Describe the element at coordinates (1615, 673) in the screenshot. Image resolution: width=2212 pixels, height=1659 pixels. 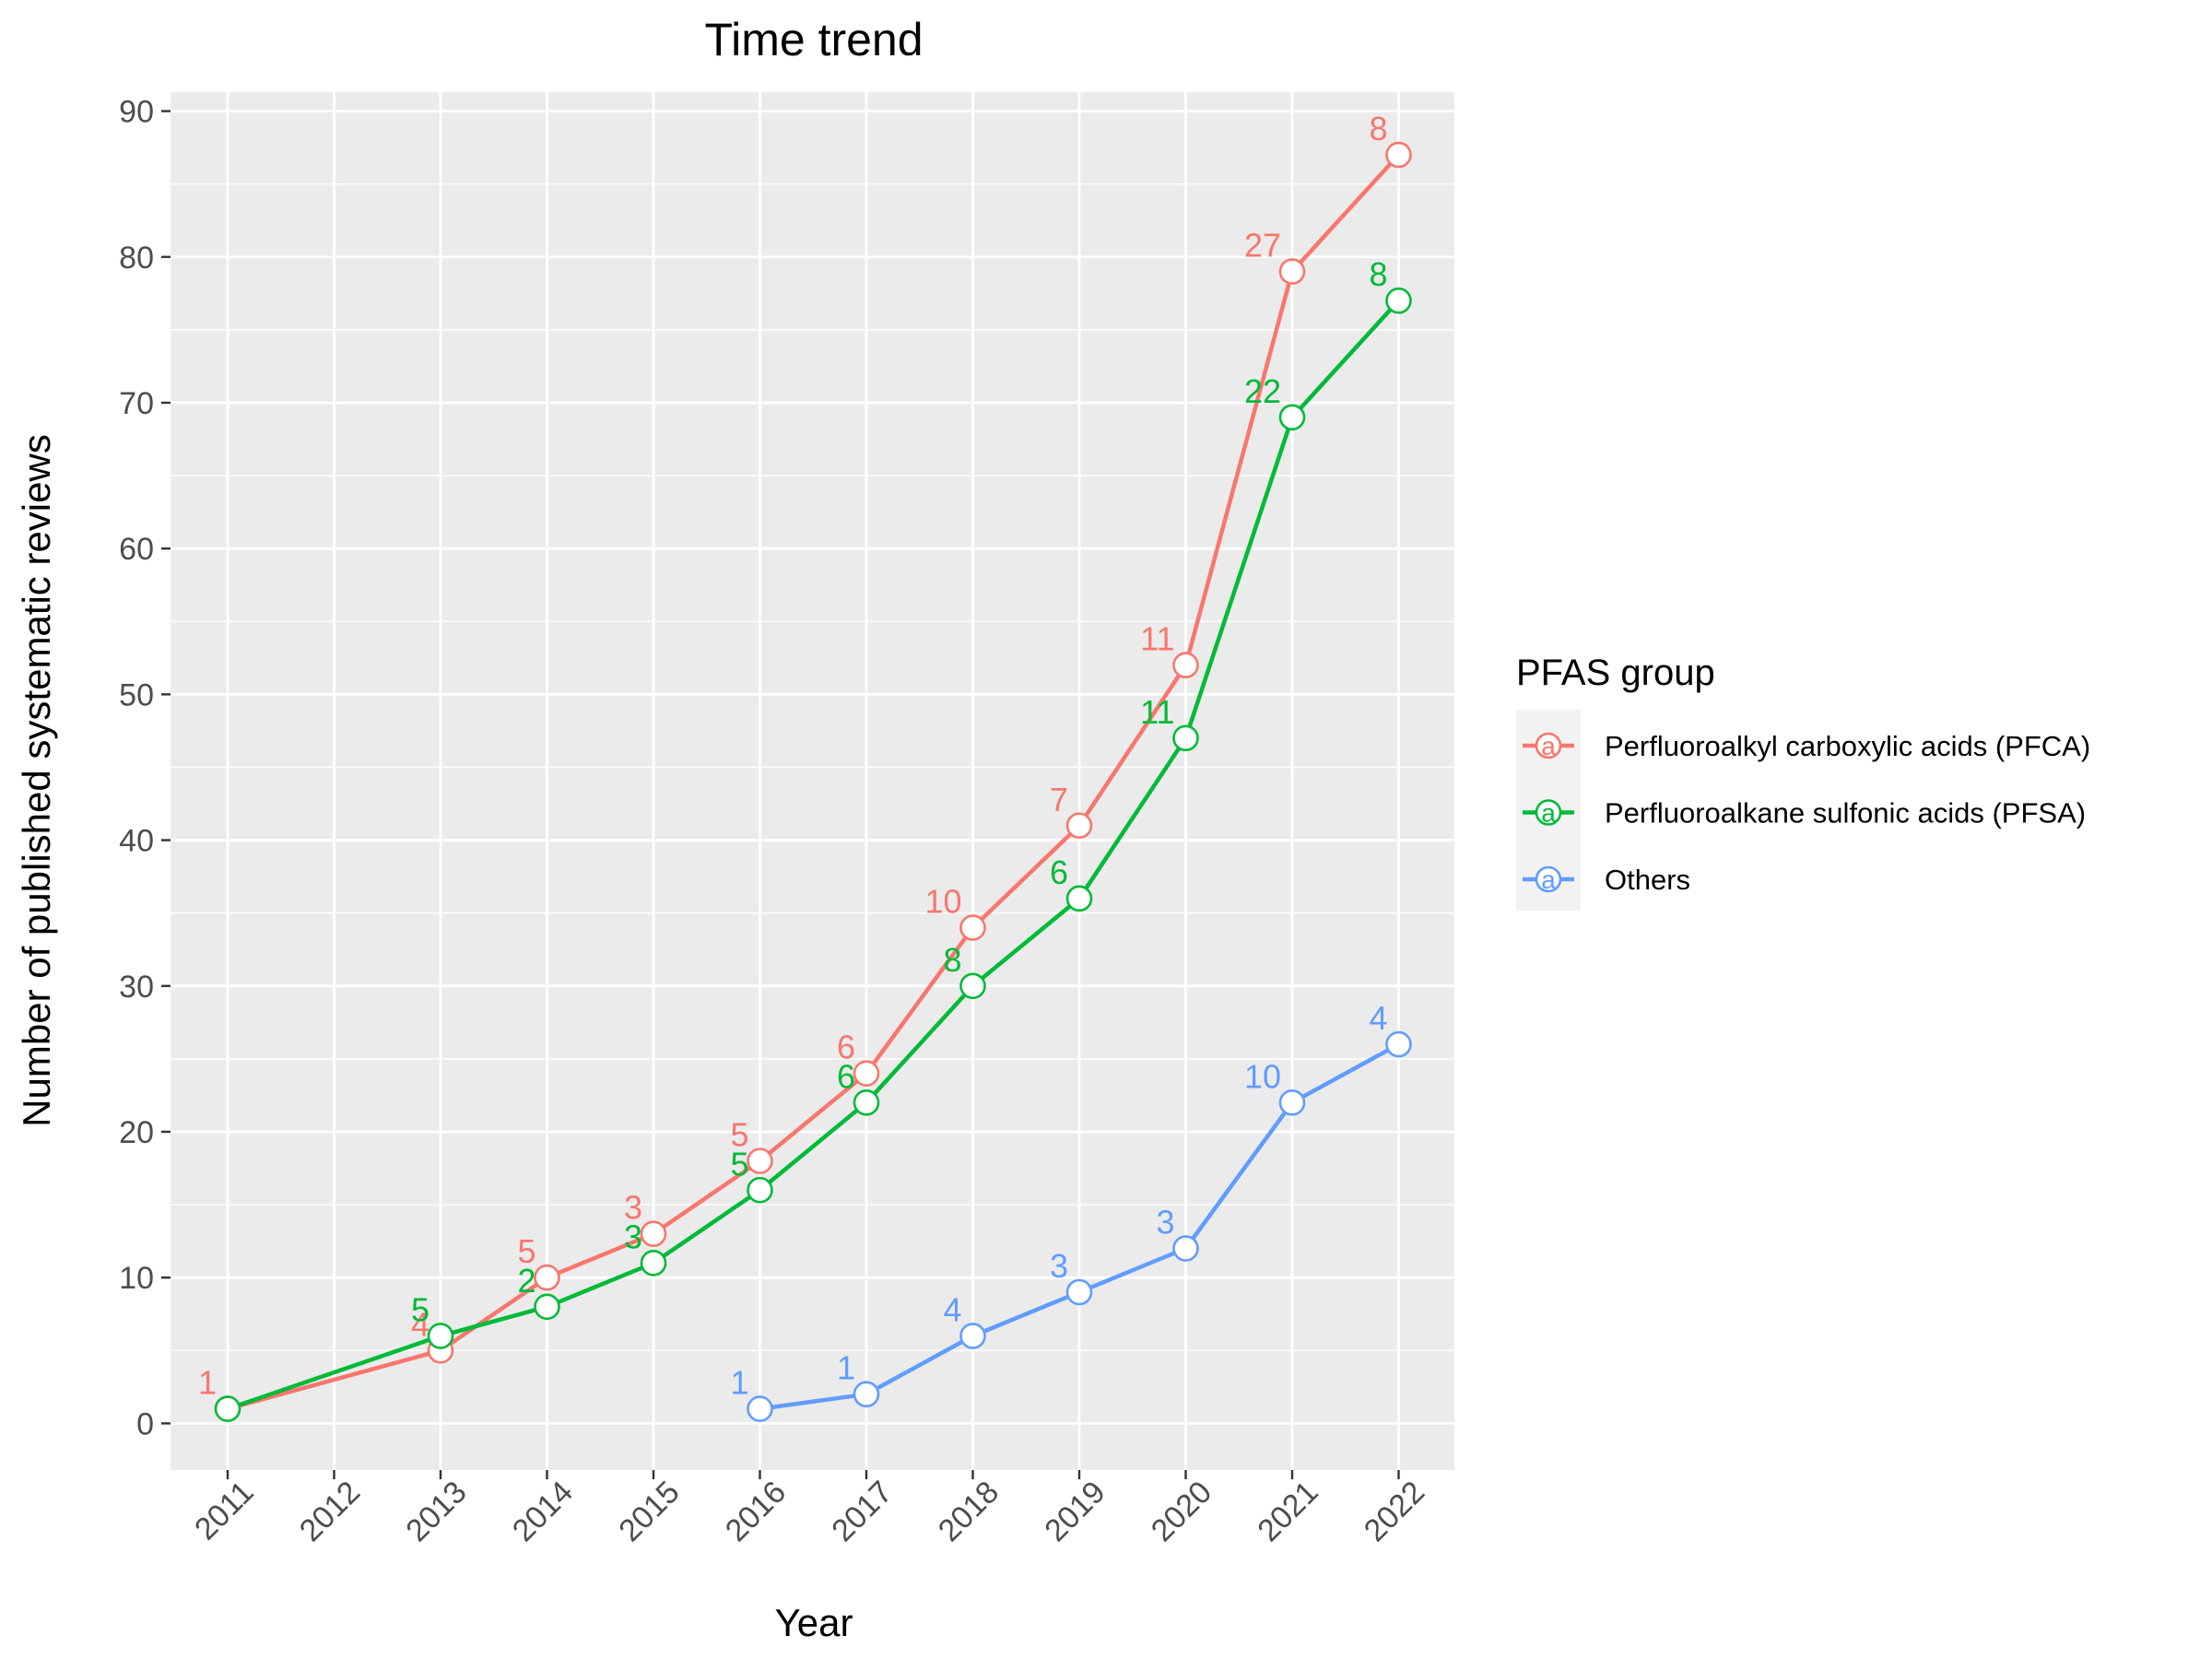
I see `legend-title: PFAS group` at that location.